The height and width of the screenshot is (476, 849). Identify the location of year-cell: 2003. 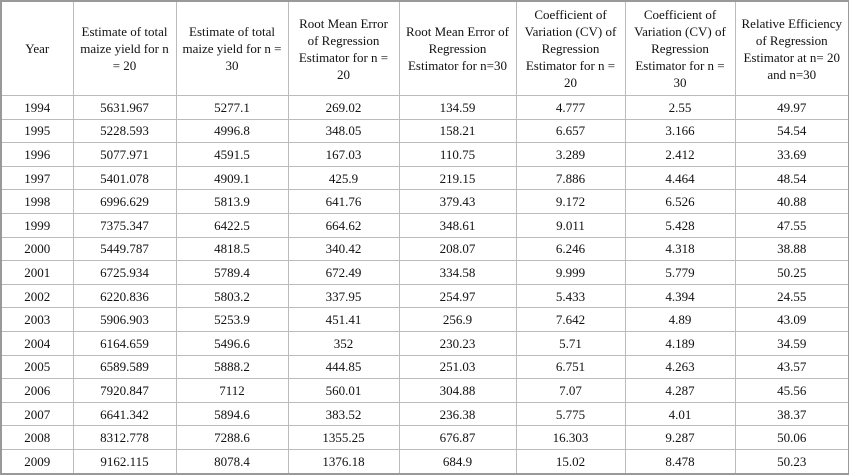
(37, 319).